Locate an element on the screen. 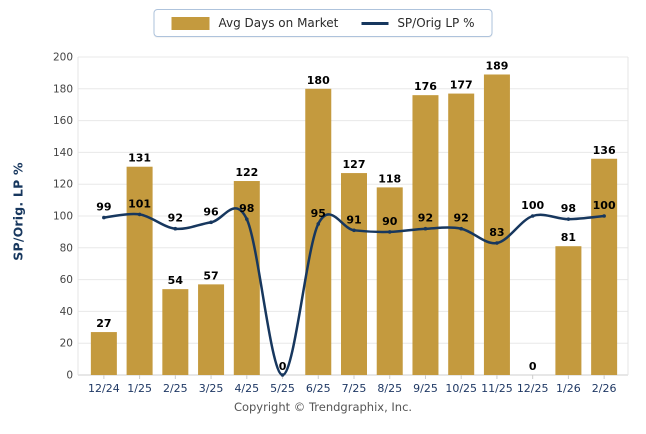  y-axis-title: SP/Orig. LP % is located at coordinates (18, 211).